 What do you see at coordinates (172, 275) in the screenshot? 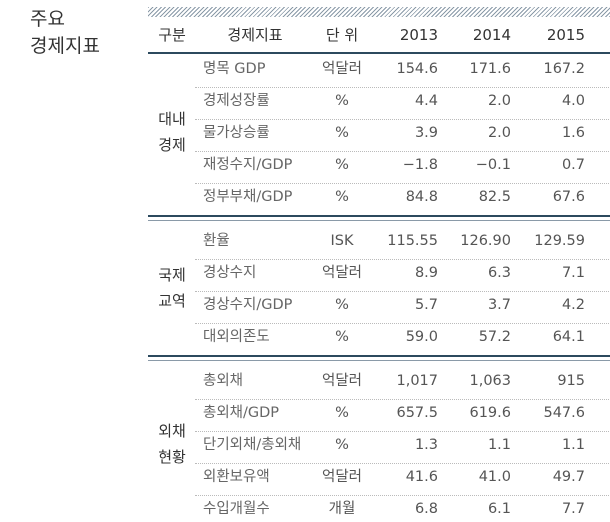
I see `group-label: 국제` at bounding box center [172, 275].